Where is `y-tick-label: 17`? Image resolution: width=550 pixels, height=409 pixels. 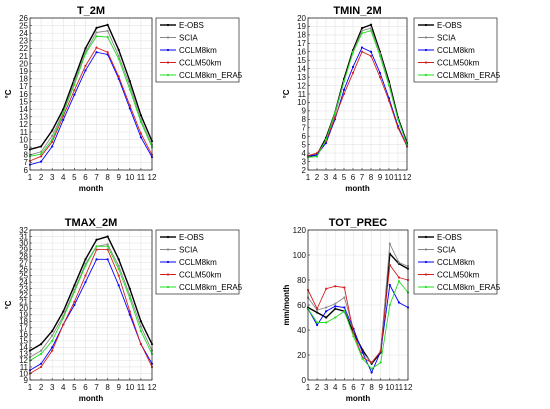 y-tick-label: 17 is located at coordinates (23, 328).